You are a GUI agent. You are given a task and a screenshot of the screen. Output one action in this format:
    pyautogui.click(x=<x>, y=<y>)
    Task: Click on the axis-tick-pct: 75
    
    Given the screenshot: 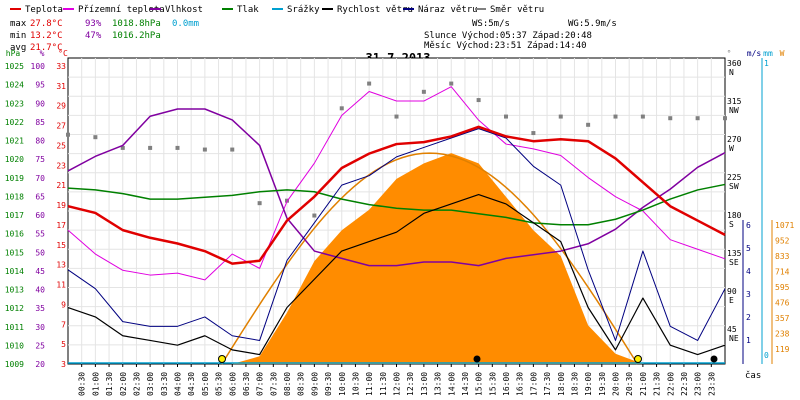 What is the action you would take?
    pyautogui.click(x=40, y=159)
    